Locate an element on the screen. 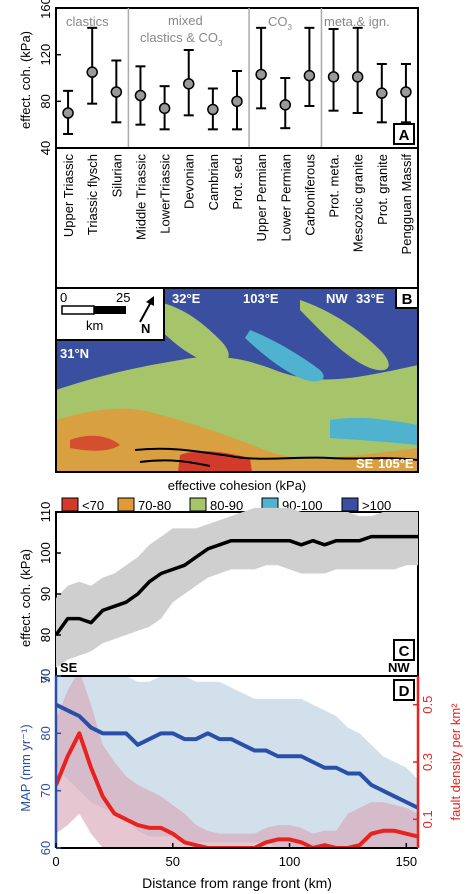 The width and height of the screenshot is (466, 894). map-series-line is located at coordinates (237, 756).